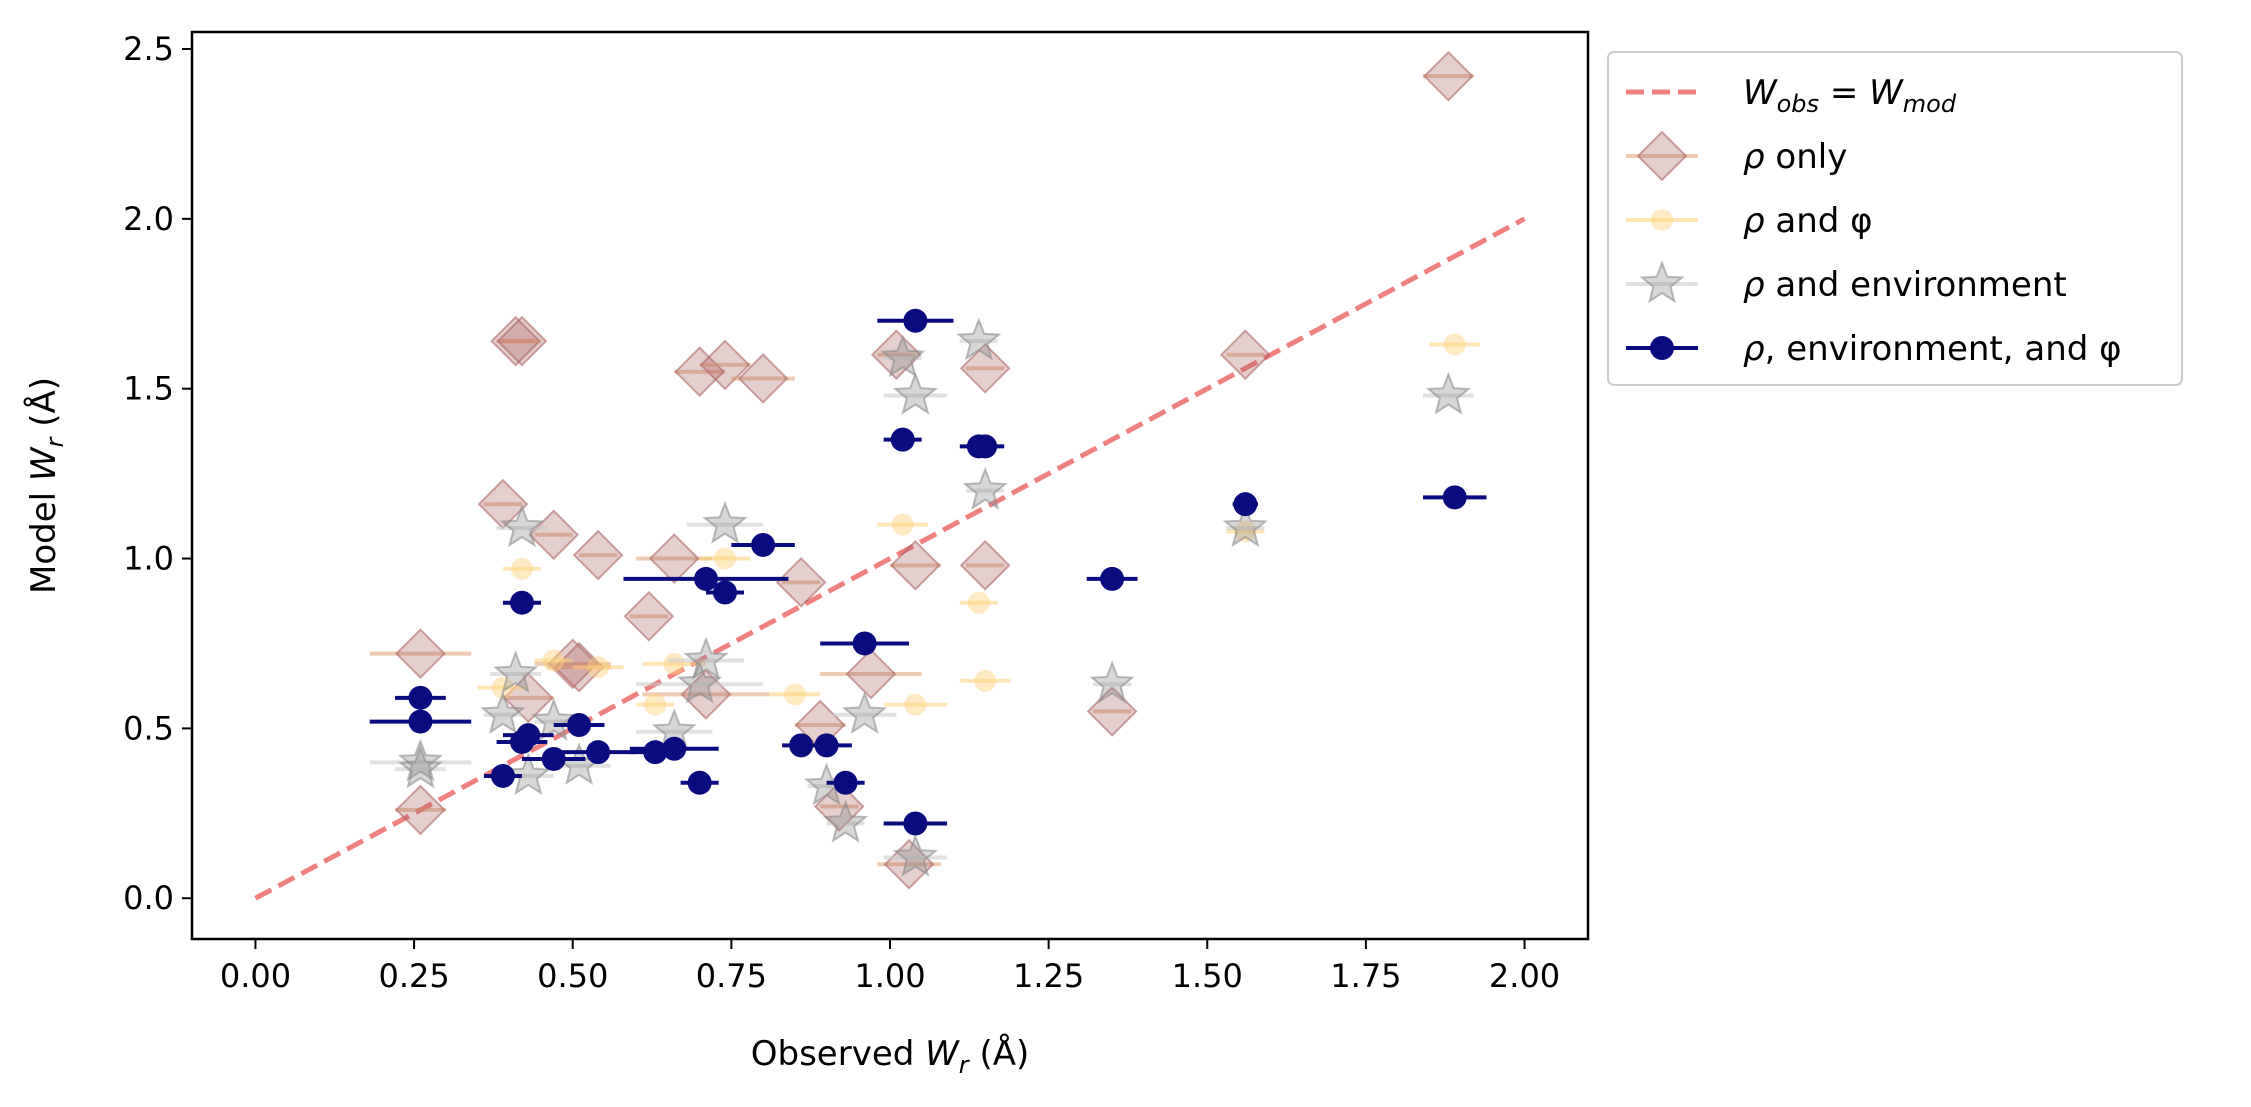 This screenshot has width=2251, height=1107. What do you see at coordinates (148, 898) in the screenshot?
I see `y-tick-label-0: 0.0` at bounding box center [148, 898].